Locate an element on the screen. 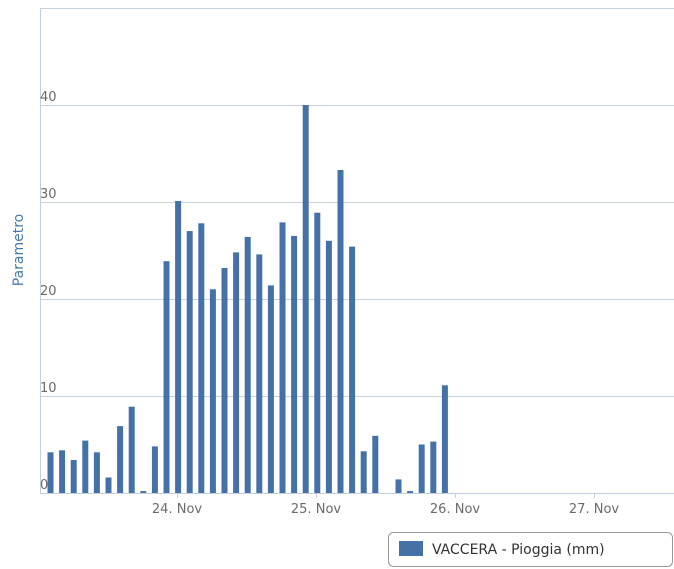  y-tick-label: 20 is located at coordinates (48, 291).